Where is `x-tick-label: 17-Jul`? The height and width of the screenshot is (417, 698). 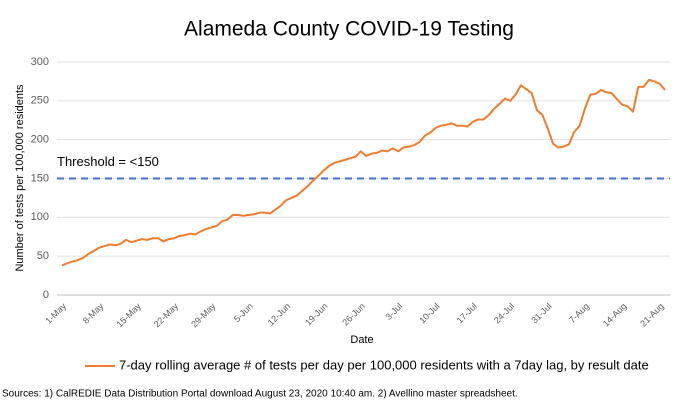
x-tick-label: 17-Jul is located at coordinates (467, 313).